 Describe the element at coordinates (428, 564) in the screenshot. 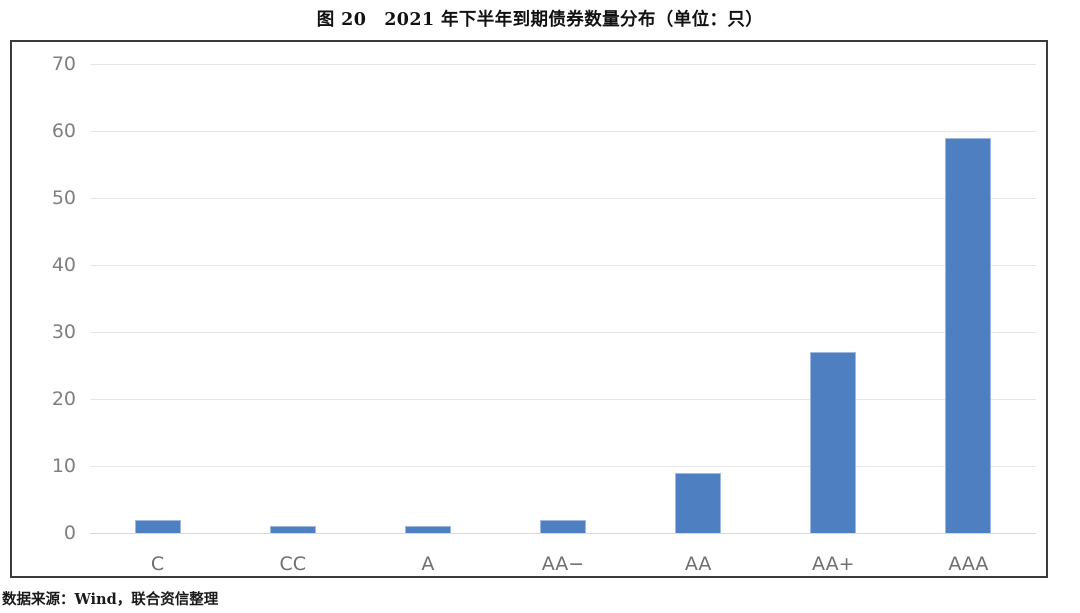

I see `x-tick-label: A` at that location.